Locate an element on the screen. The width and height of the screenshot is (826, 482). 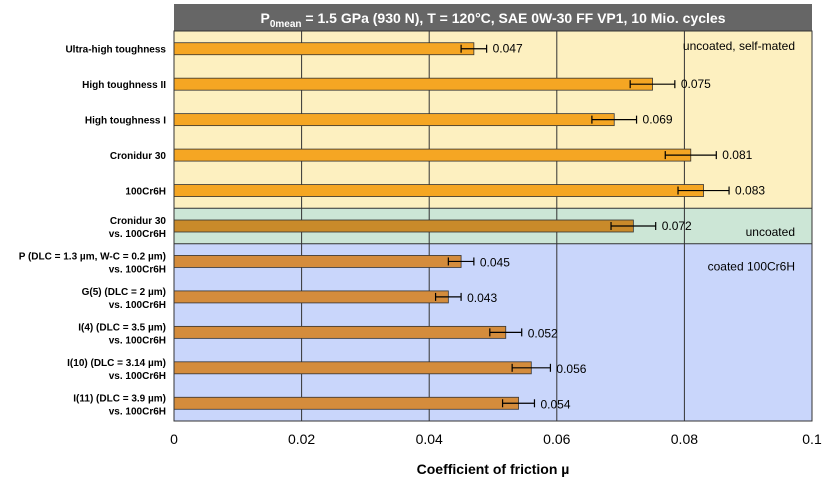
chart-title-background is located at coordinates (493, 17).